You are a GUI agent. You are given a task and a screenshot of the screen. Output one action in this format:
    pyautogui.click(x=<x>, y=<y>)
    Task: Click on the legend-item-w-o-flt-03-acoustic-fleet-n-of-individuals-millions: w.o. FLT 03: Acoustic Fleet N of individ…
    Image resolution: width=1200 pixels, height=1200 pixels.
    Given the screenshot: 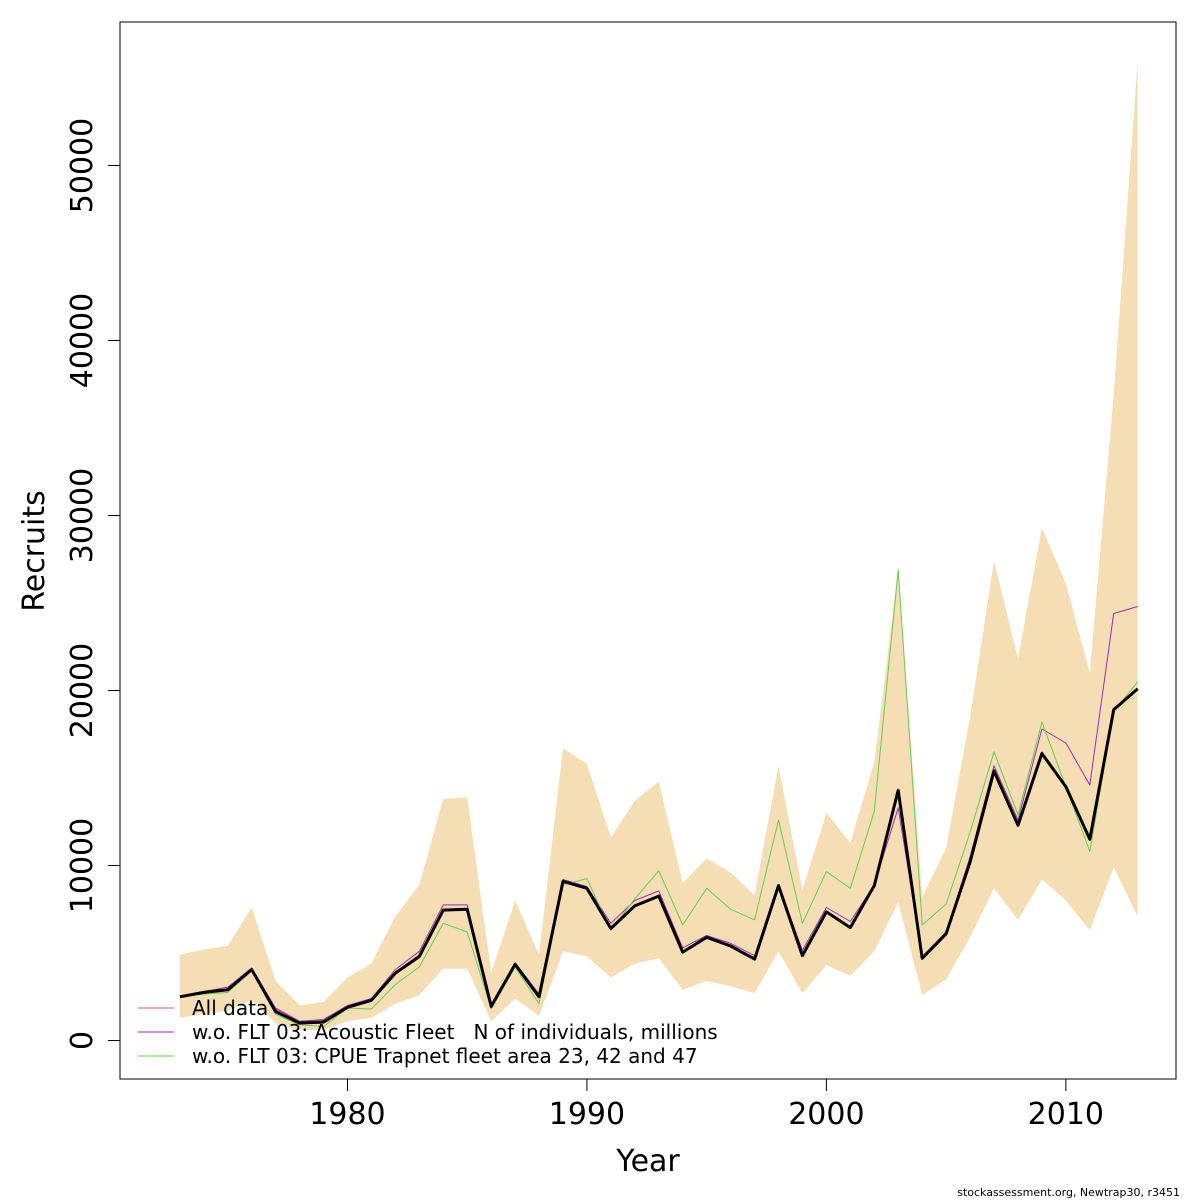 What is the action you would take?
    pyautogui.click(x=428, y=1032)
    